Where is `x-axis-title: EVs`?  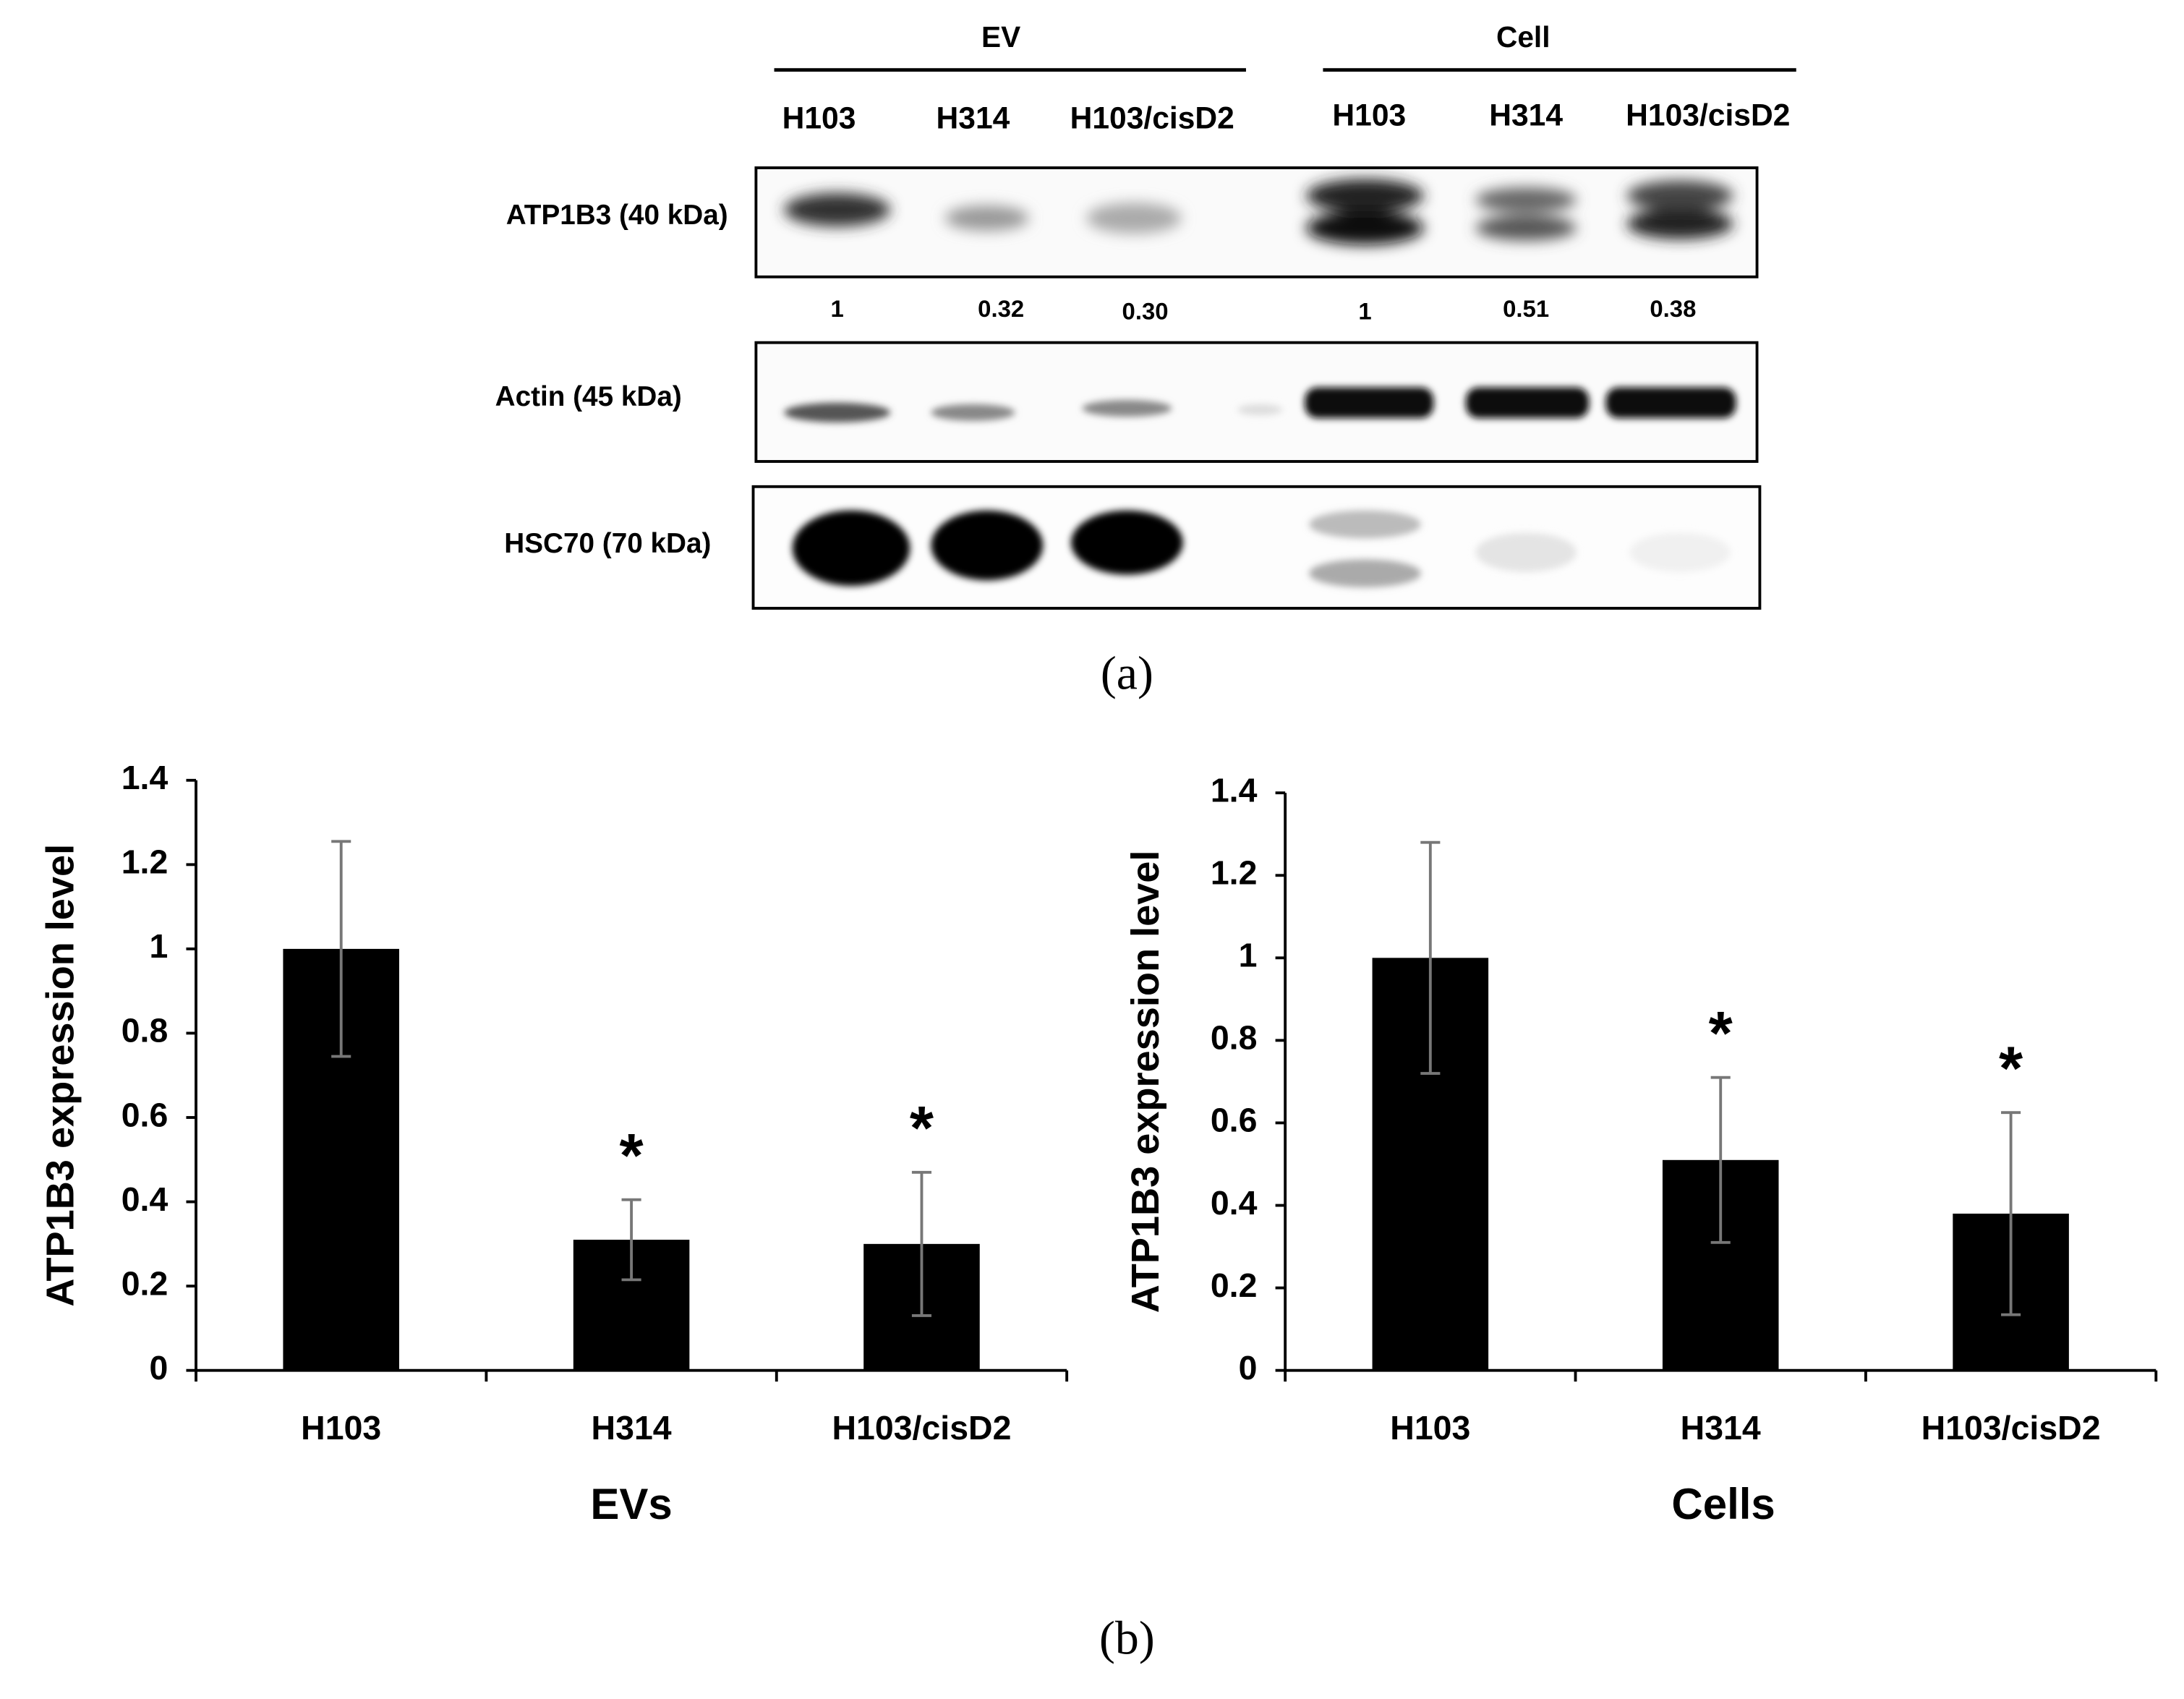 x-axis-title: EVs is located at coordinates (631, 1504).